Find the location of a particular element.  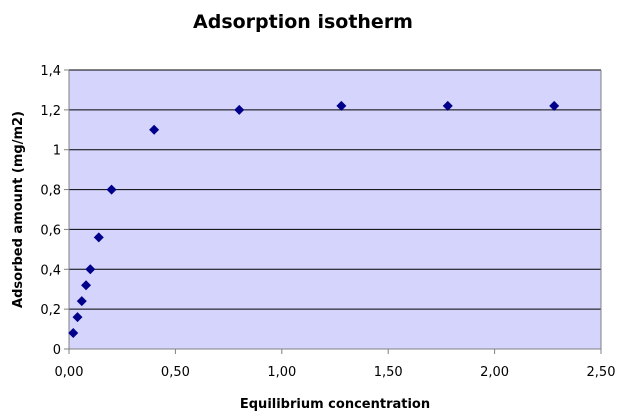

chart-title: Adsorption isotherm is located at coordinates (303, 22).